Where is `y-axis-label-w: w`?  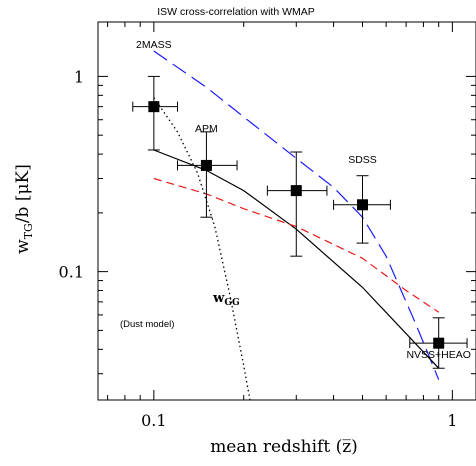 y-axis-label-w: w is located at coordinates (23, 246).